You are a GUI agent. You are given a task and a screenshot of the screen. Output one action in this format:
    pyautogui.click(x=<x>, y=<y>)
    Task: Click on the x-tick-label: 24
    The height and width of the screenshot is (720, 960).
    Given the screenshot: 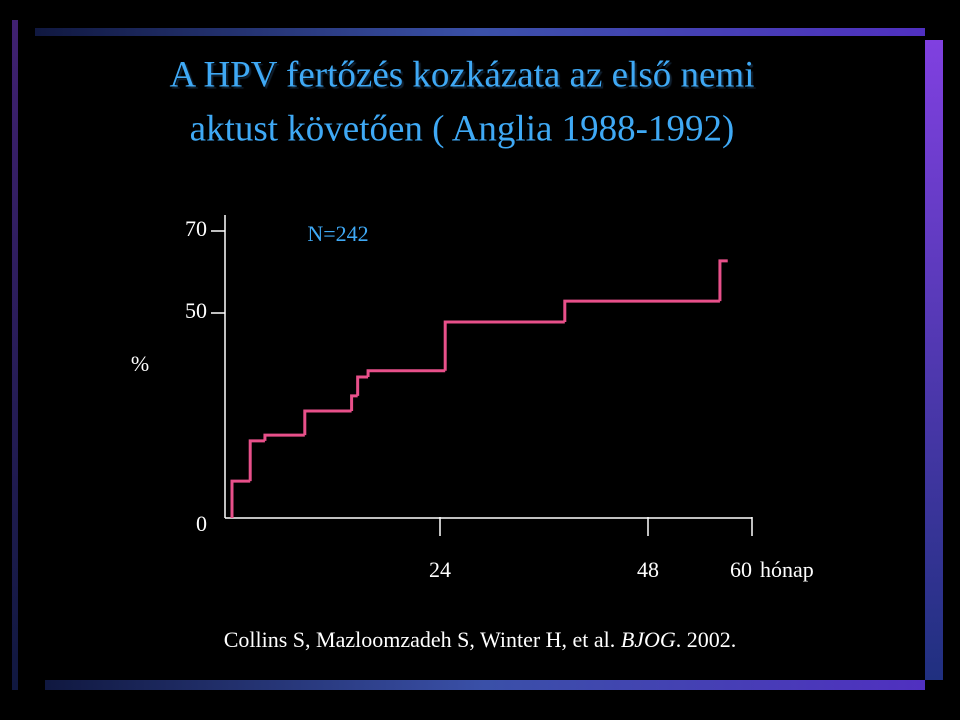 What is the action you would take?
    pyautogui.click(x=440, y=569)
    